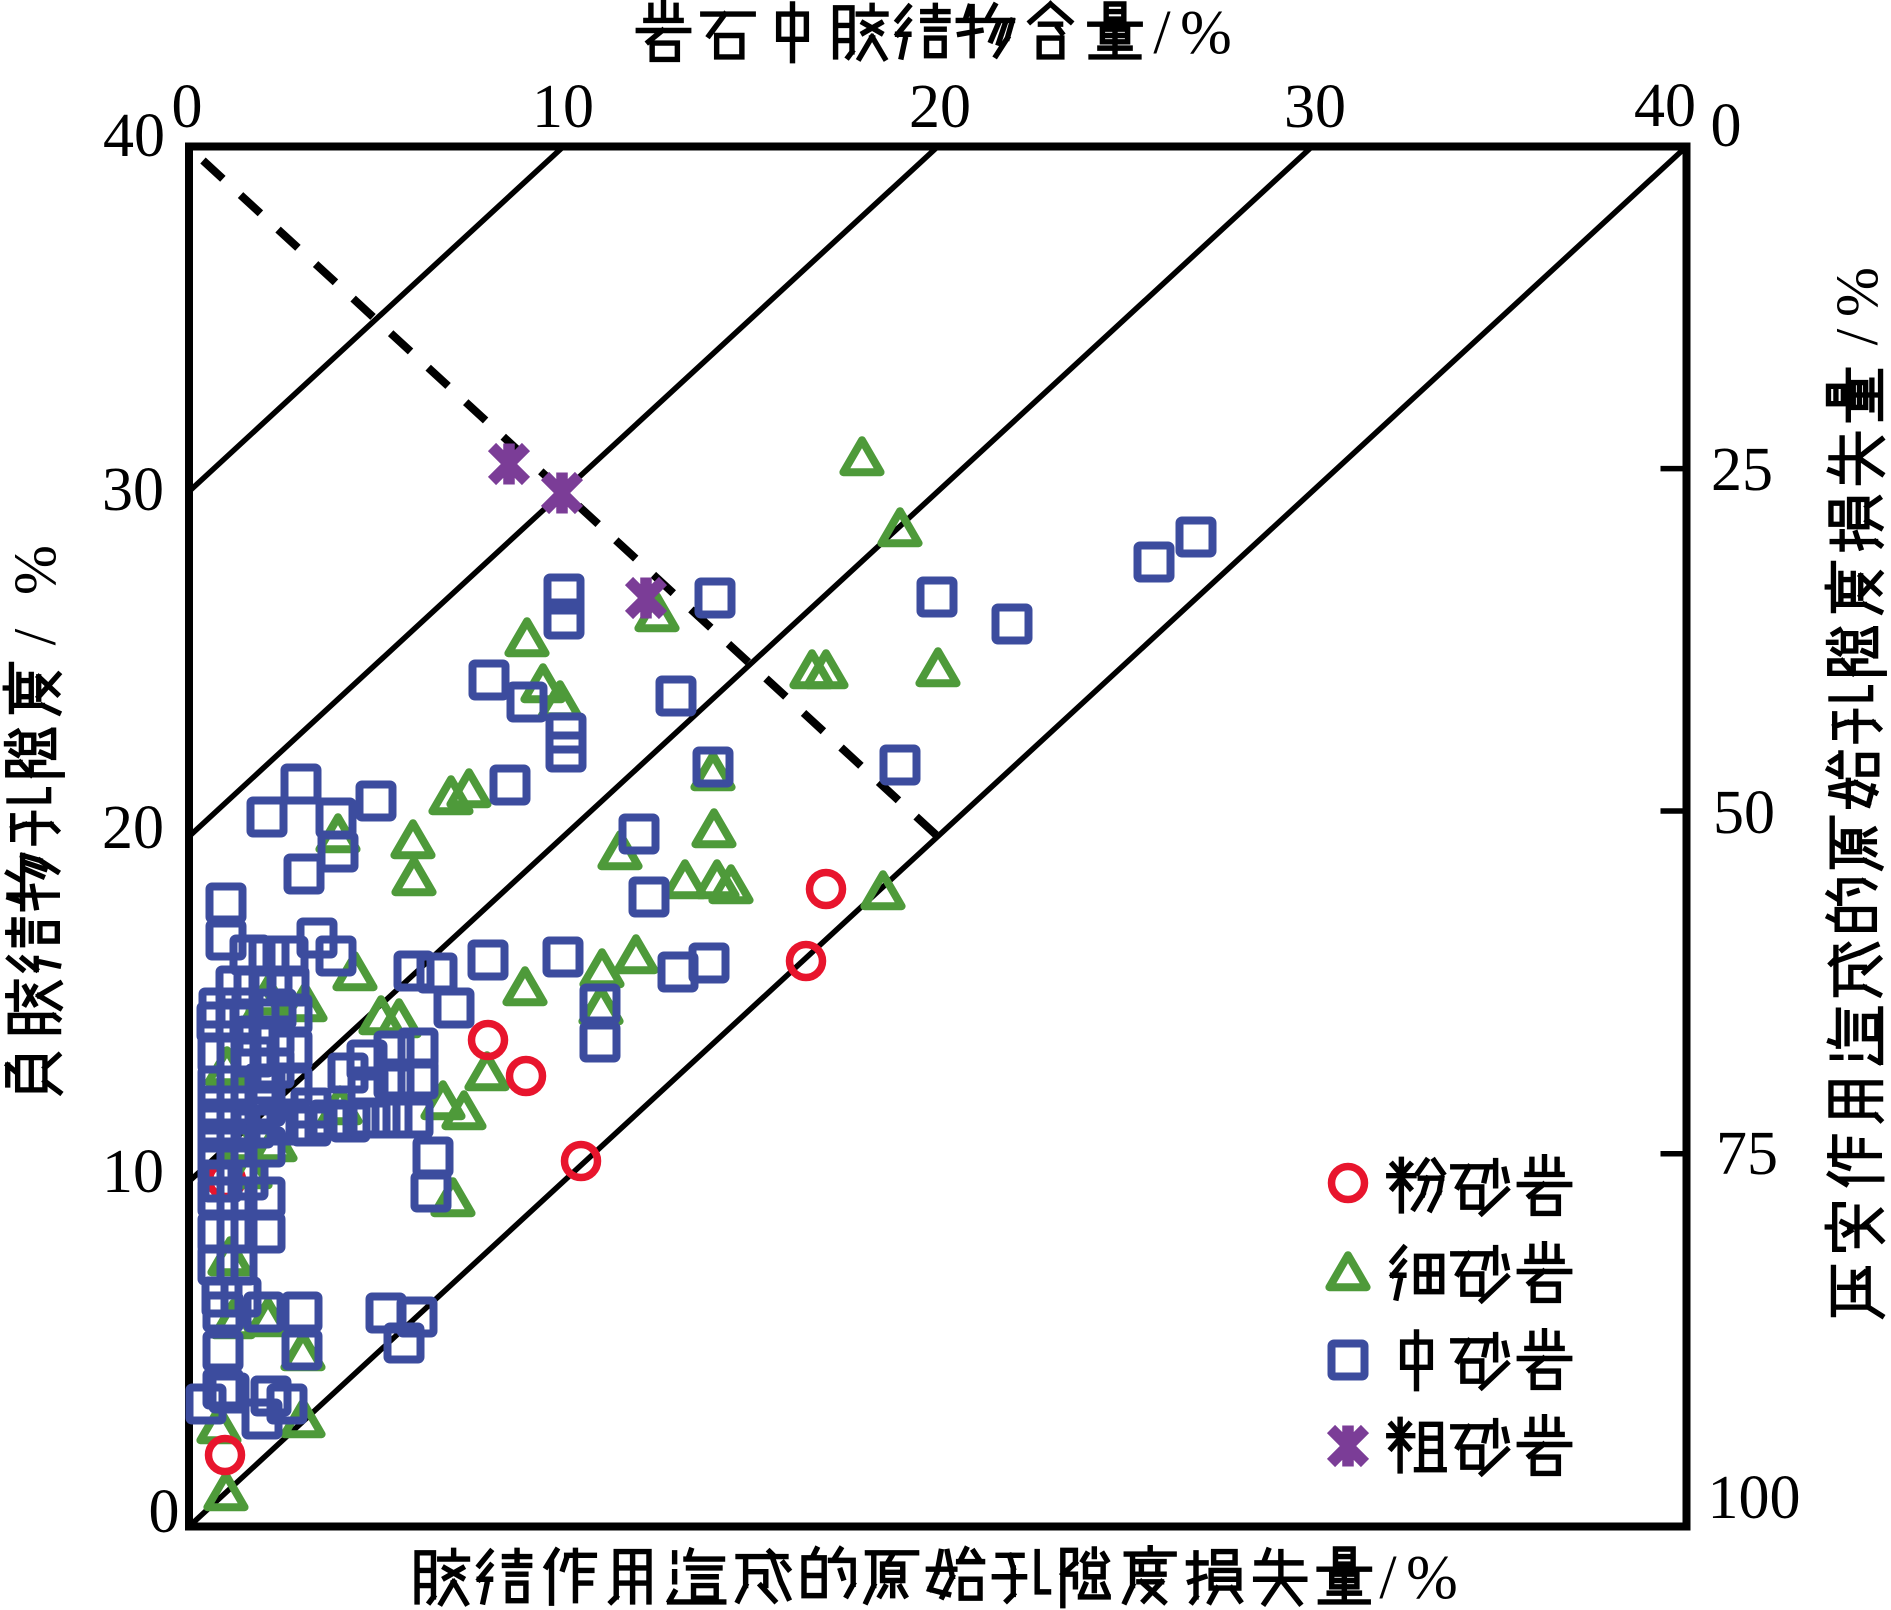 This screenshot has width=1891, height=1610. I want to click on svg-text: 50, so click(1744, 813).